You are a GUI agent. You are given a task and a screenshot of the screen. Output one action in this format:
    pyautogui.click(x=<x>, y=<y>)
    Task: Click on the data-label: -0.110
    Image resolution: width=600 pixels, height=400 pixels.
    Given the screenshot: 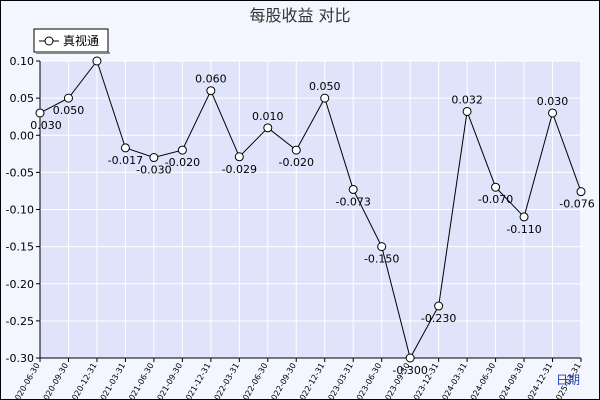 What is the action you would take?
    pyautogui.click(x=523, y=229)
    